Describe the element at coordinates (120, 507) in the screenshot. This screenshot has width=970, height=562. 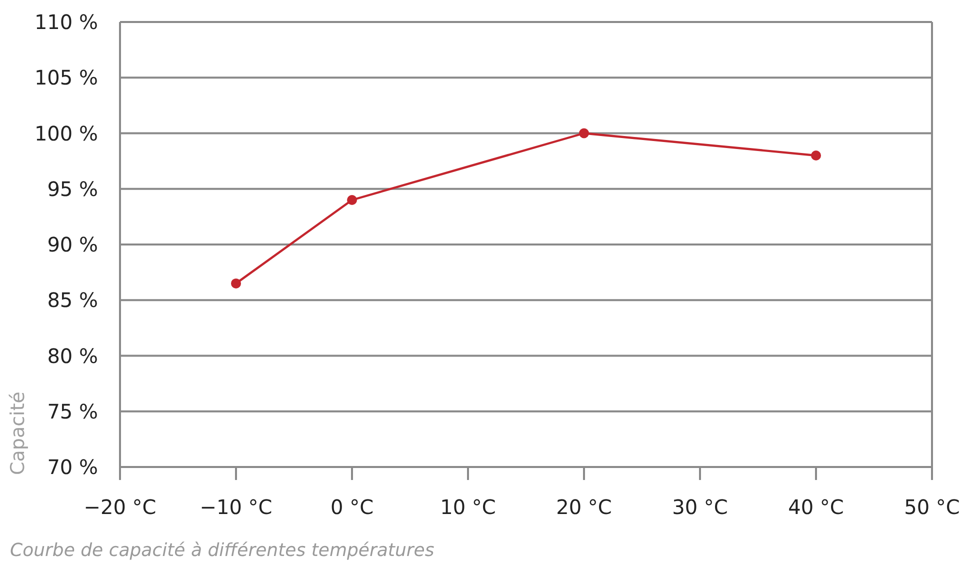
I see `x-tick-label: −20 °C` at that location.